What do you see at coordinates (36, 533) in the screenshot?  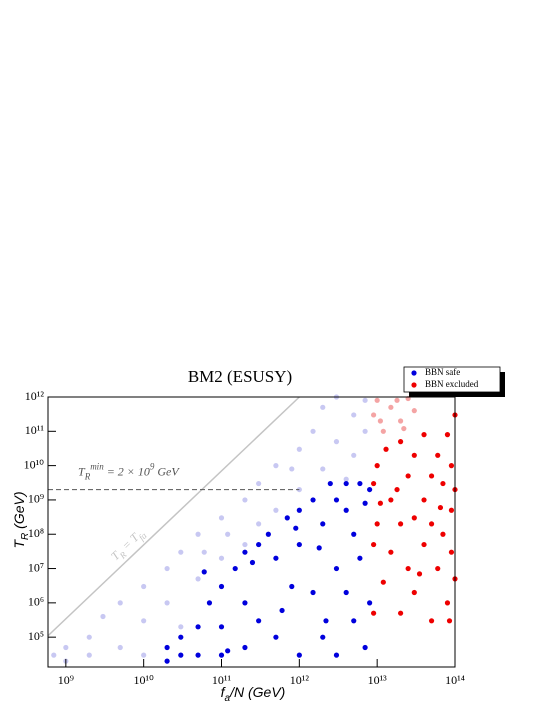 I see `y-tick-label: 10⁸` at bounding box center [36, 533].